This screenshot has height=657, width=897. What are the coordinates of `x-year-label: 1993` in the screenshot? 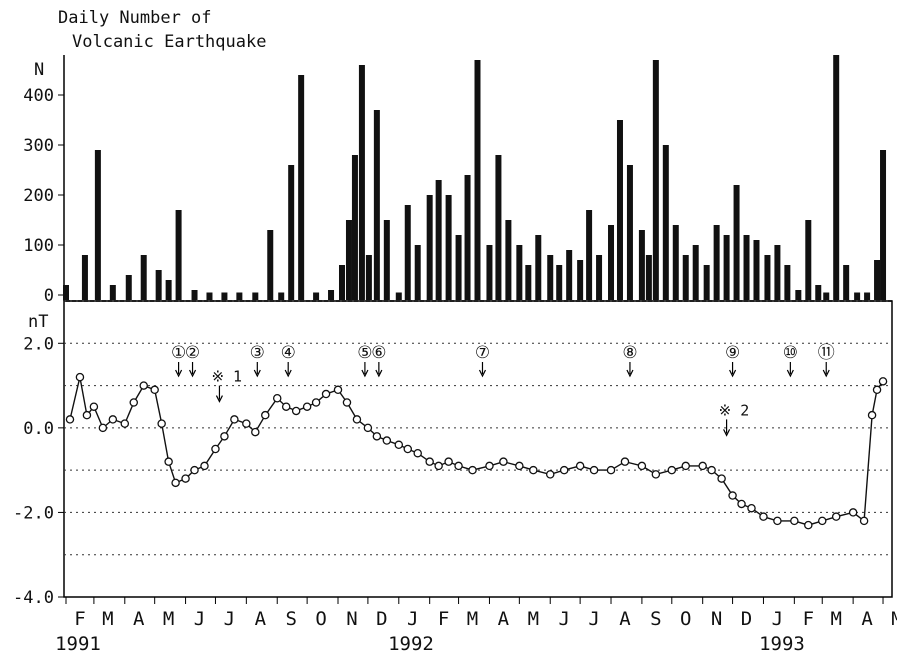 It's located at (782, 644).